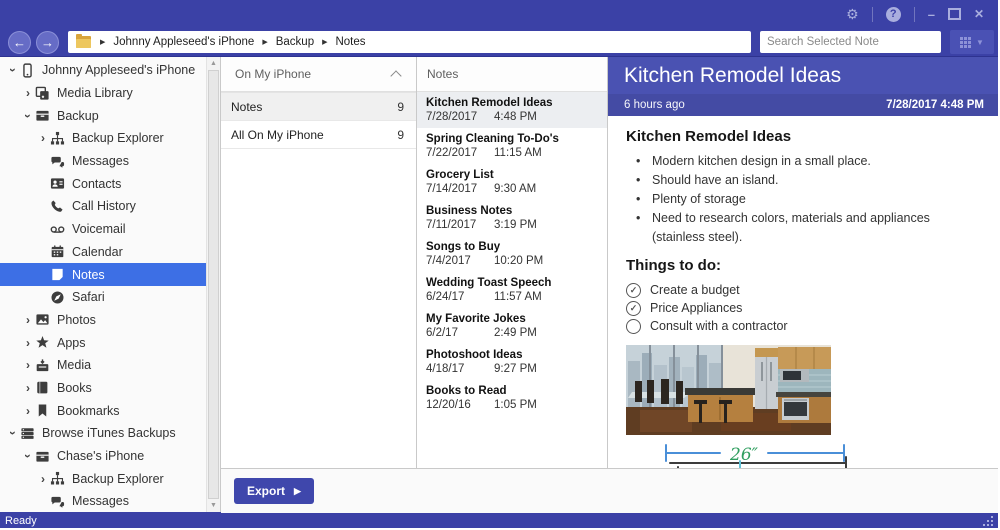  What do you see at coordinates (103, 410) in the screenshot?
I see `sidebar-item-bookmarks: › Bookmarks` at bounding box center [103, 410].